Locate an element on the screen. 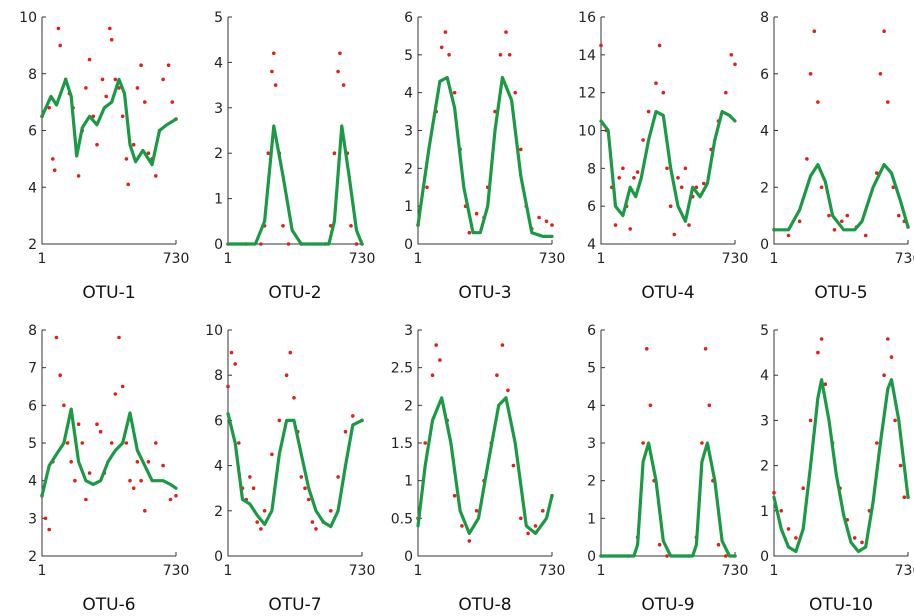  panel-4: 4 6 8 10 12 14 16 1 730 OTU-4 is located at coordinates (663, 156).